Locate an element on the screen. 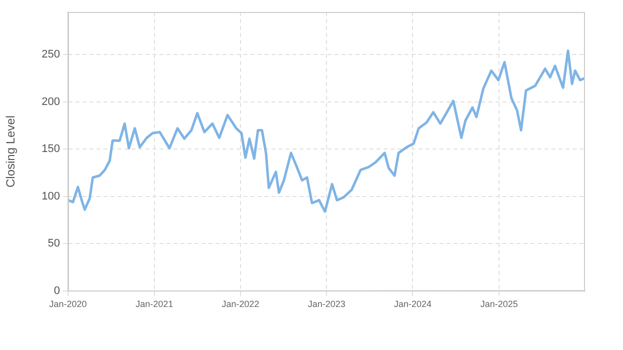  y-tick-label: 100 is located at coordinates (51, 196).